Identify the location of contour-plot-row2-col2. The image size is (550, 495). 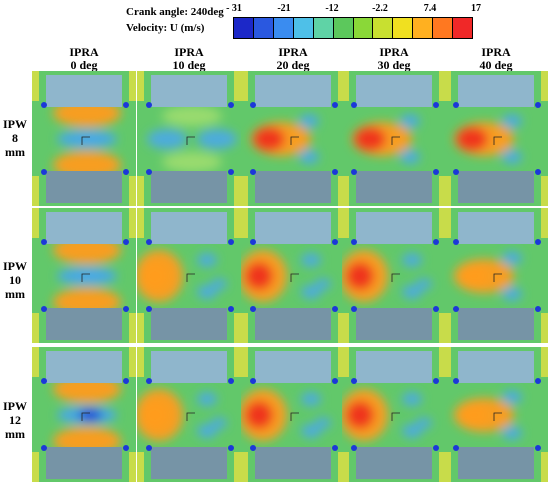
(293, 414).